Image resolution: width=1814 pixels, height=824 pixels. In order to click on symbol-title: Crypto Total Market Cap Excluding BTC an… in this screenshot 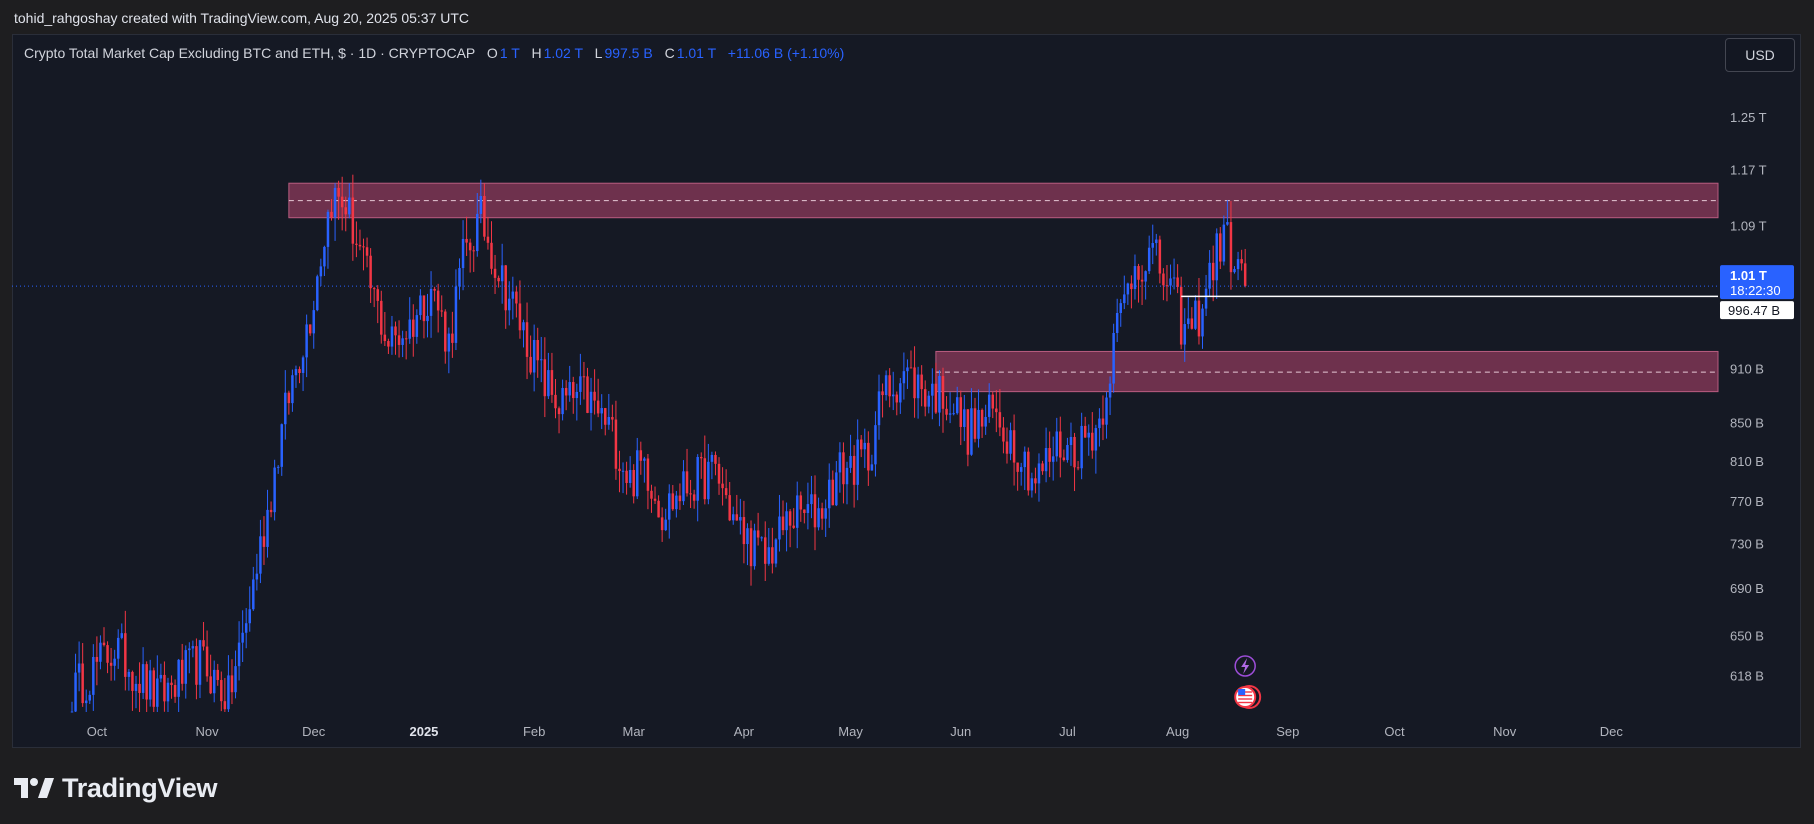, I will do `click(250, 53)`.